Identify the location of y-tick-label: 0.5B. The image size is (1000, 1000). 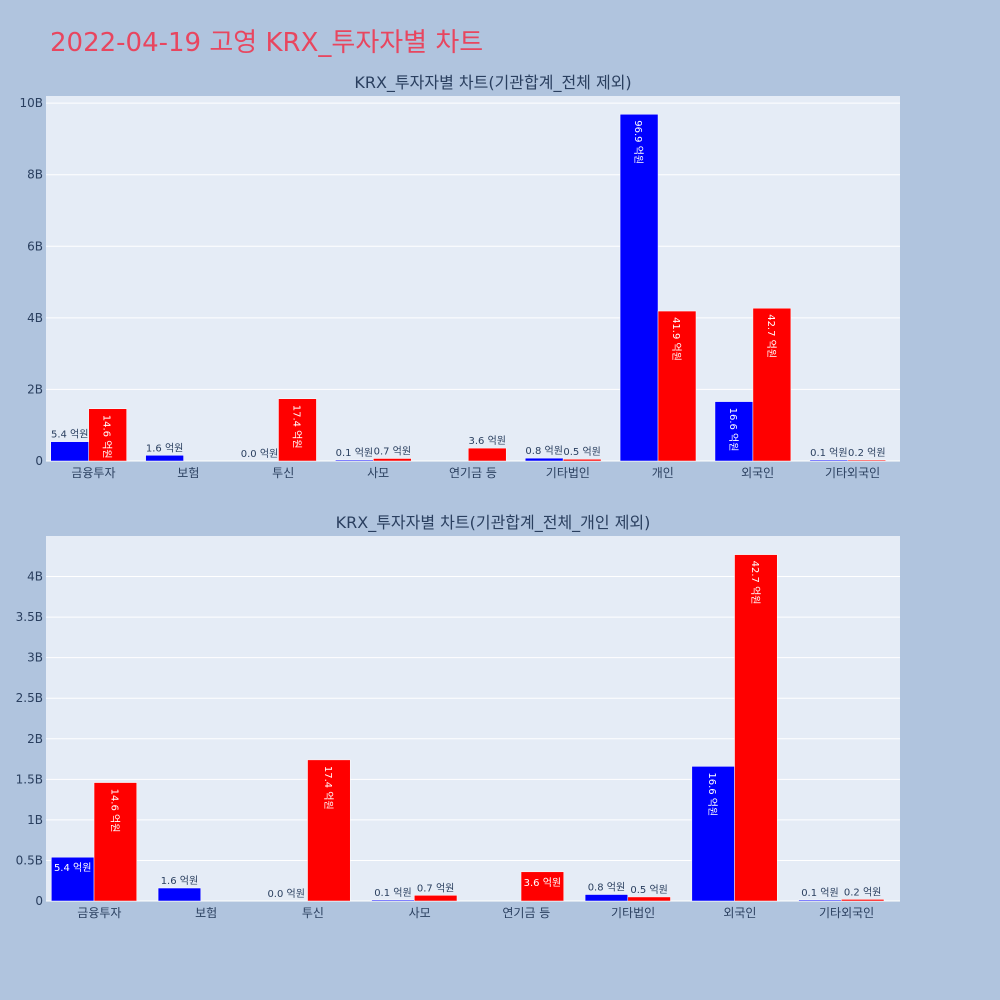
(29, 860).